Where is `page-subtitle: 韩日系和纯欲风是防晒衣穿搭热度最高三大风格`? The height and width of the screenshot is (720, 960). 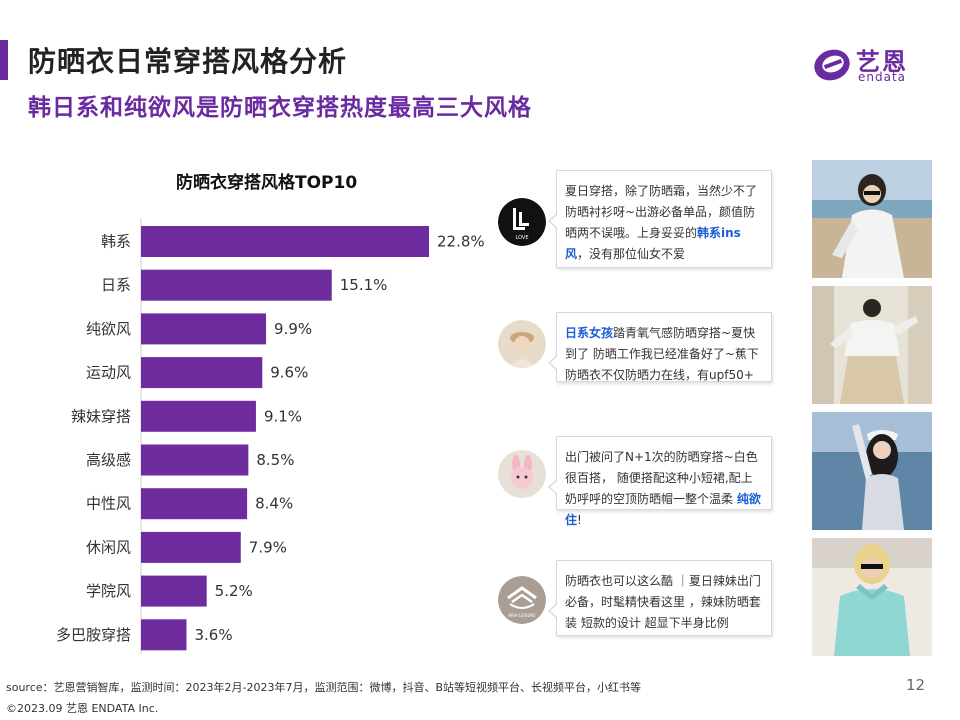
page-subtitle: 韩日系和纯欲风是防晒衣穿搭热度最高三大风格 is located at coordinates (280, 108).